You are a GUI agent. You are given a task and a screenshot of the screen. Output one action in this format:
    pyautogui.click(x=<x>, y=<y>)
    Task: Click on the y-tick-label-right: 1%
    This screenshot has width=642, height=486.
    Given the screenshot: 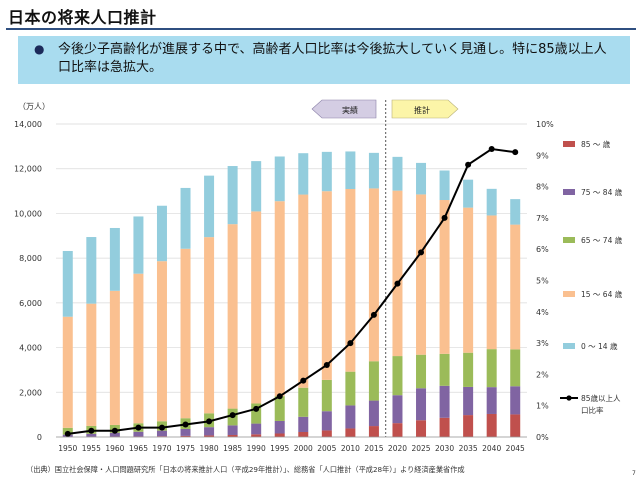 What is the action you would take?
    pyautogui.click(x=542, y=406)
    